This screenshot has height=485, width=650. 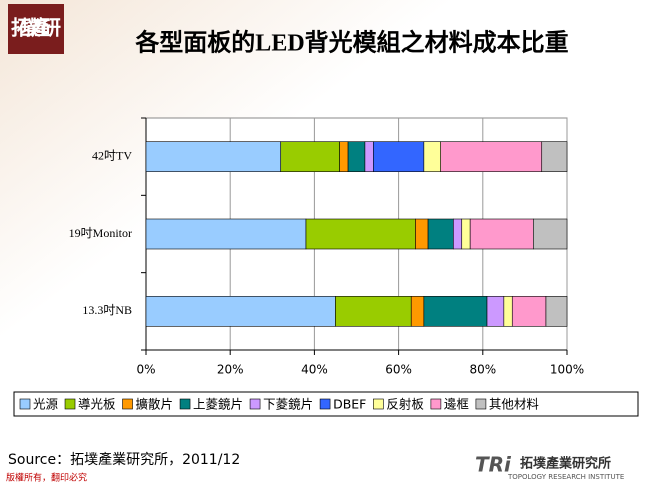 I want to click on x-tick-label: 60%, so click(x=398, y=370).